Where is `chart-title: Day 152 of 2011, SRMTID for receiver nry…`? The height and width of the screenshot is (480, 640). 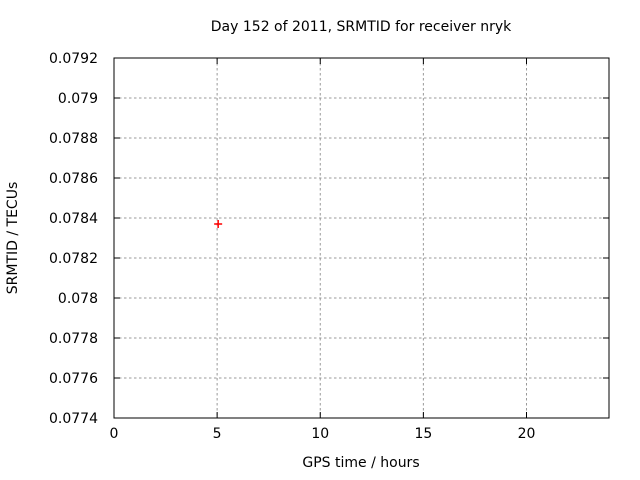
chart-title: Day 152 of 2011, SRMTID for receiver nry… is located at coordinates (361, 27).